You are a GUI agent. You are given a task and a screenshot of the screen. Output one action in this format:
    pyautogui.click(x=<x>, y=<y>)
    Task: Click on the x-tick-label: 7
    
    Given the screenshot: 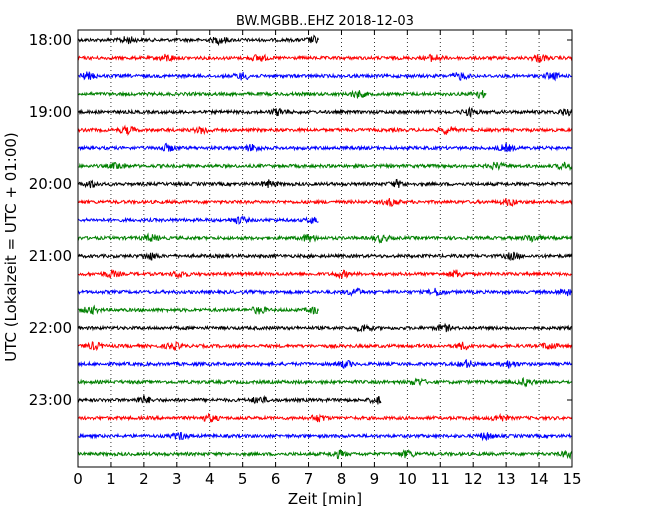 What is the action you would take?
    pyautogui.click(x=309, y=479)
    